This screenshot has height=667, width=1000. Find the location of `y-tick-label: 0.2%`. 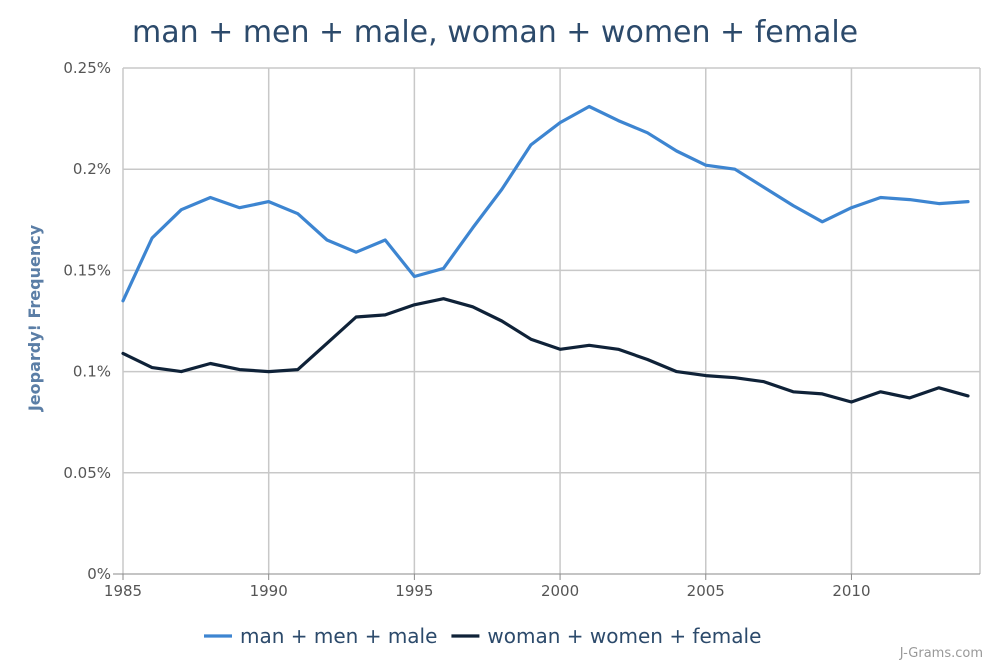

y-tick-label: 0.2% is located at coordinates (92, 169).